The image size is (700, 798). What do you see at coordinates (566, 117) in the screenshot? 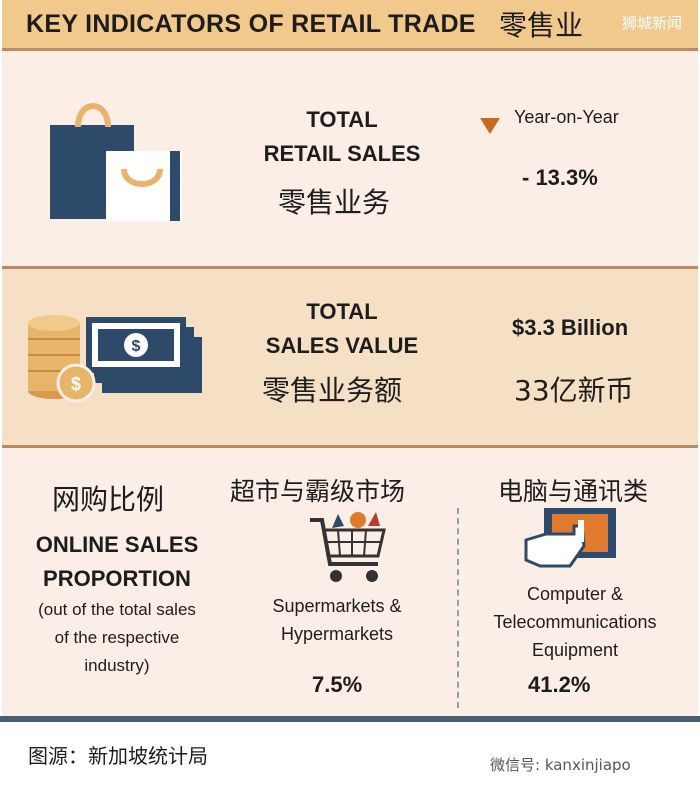
I see `period-label: Year-on-Year` at bounding box center [566, 117].